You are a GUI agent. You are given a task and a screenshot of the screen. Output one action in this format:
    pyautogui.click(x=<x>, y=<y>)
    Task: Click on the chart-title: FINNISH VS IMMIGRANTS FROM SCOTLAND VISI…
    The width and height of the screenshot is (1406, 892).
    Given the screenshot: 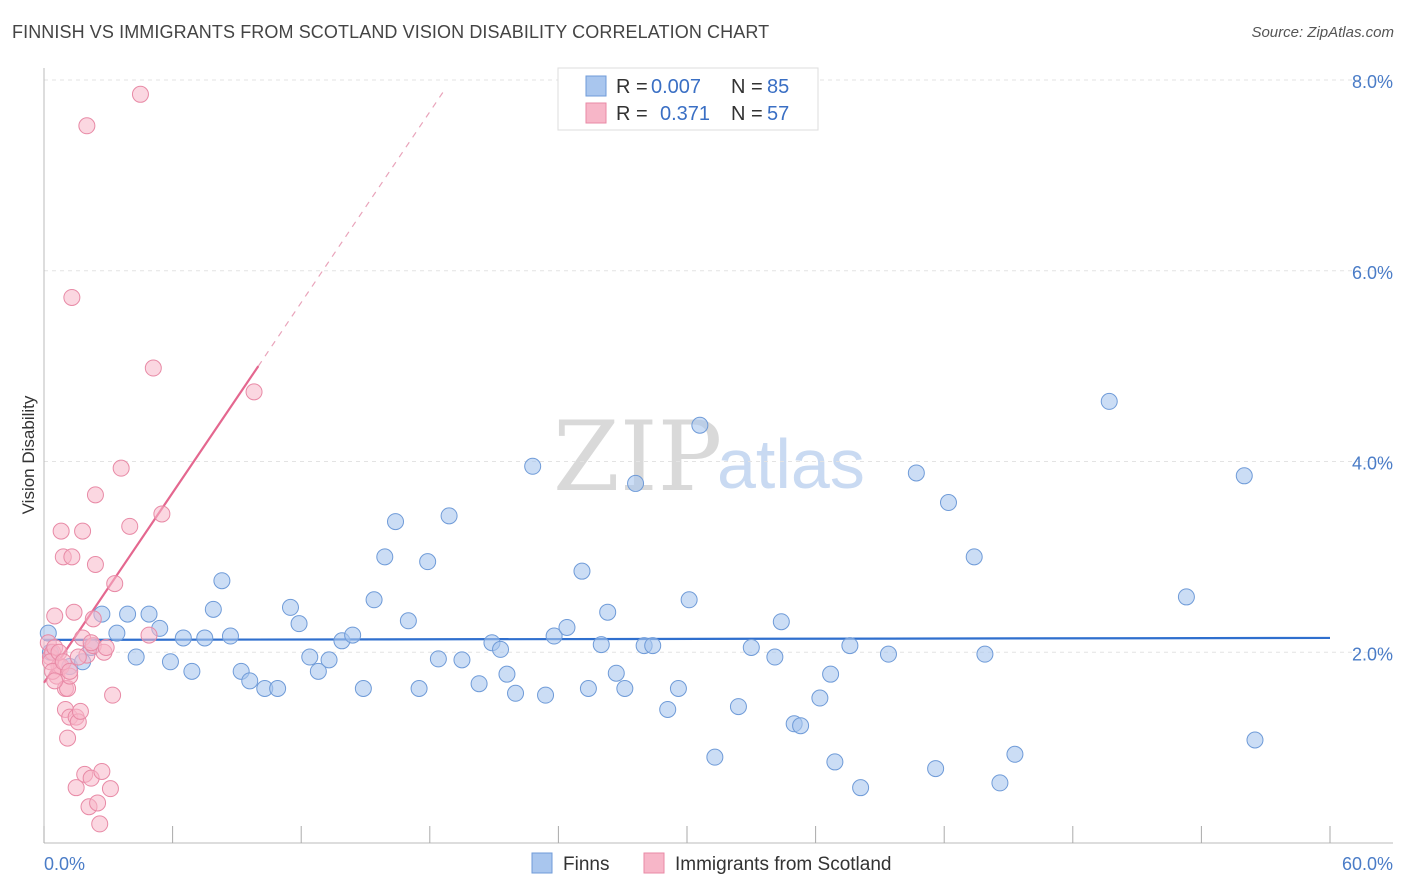 What is the action you would take?
    pyautogui.click(x=391, y=32)
    